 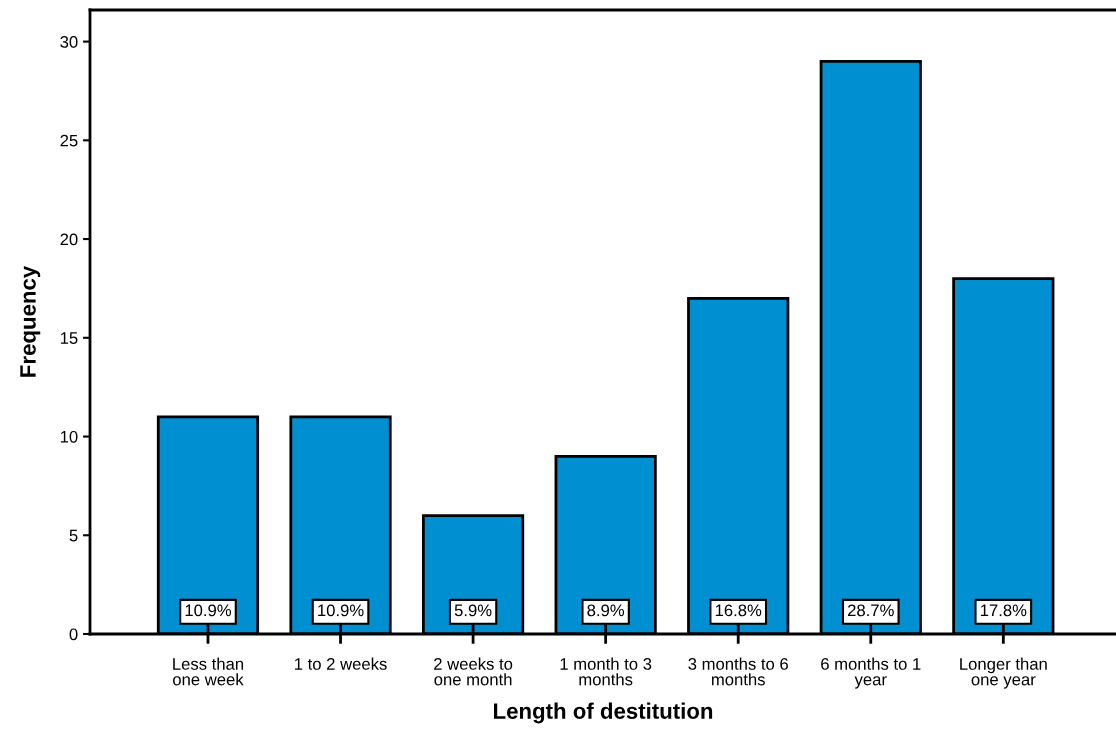 What do you see at coordinates (69, 140) in the screenshot?
I see `y-tick-label: 25` at bounding box center [69, 140].